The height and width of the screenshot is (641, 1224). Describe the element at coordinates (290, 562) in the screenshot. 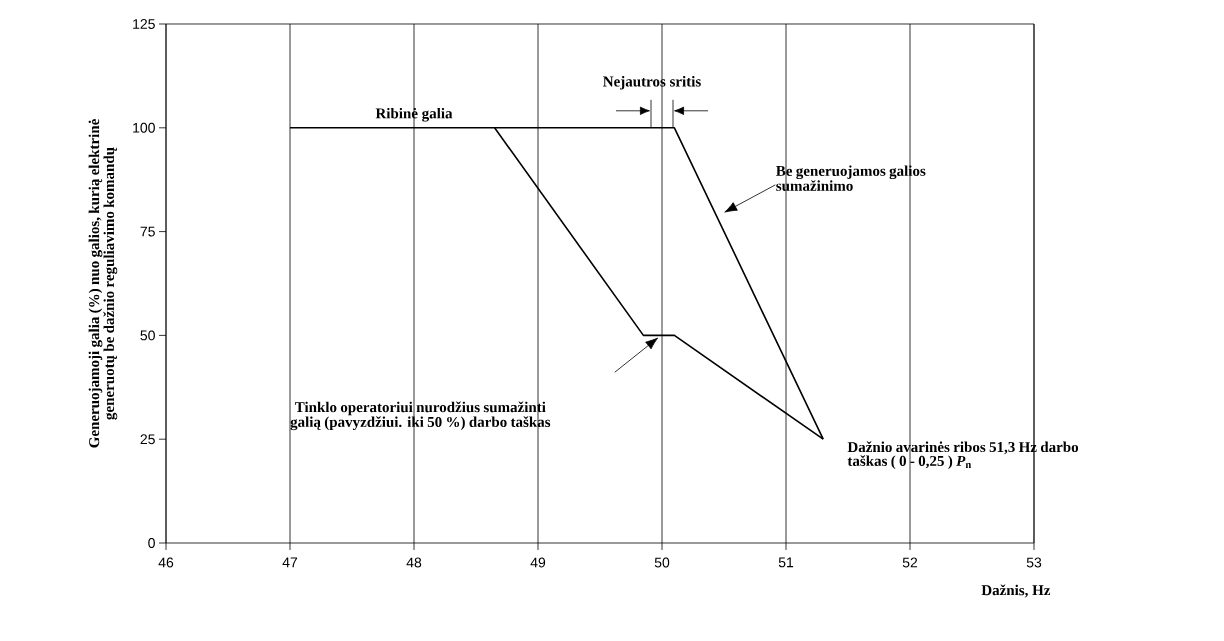

I see `x-tick-label: 47` at that location.